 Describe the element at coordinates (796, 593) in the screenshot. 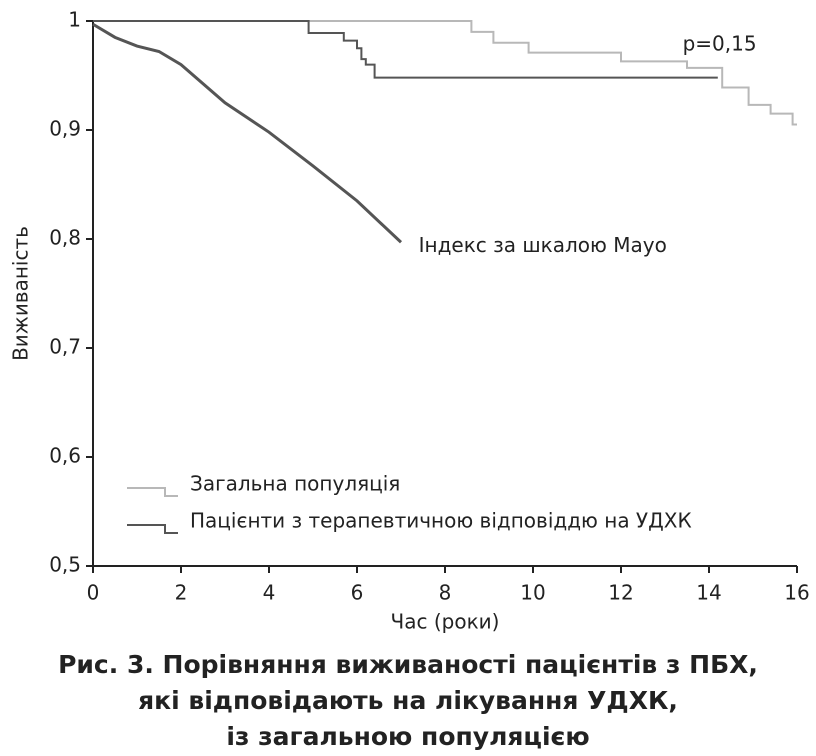

I see `x-tick-label: 16` at that location.